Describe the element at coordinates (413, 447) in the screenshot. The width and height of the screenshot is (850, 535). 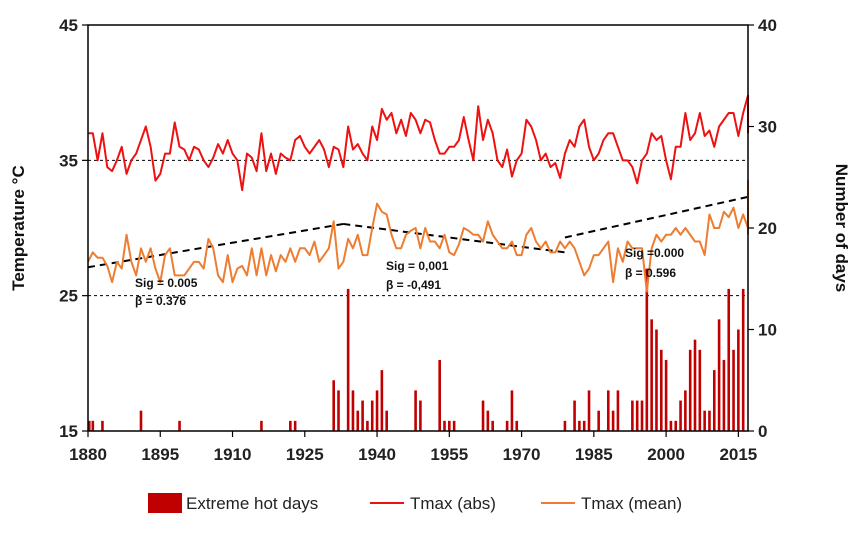
I see `x-axis-ticks: 1880 1895 1910 1925 1940 1955 1970 1985 2000 2015` at that location.